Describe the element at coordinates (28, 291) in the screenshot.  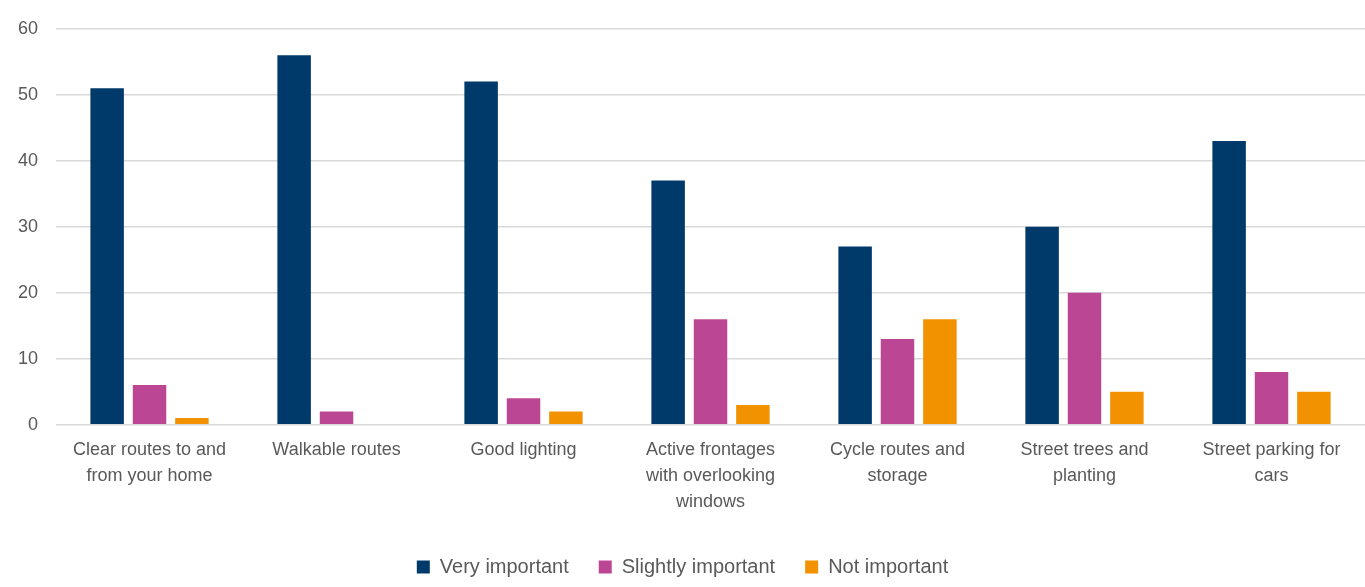
I see `y-tick-label: 20` at that location.